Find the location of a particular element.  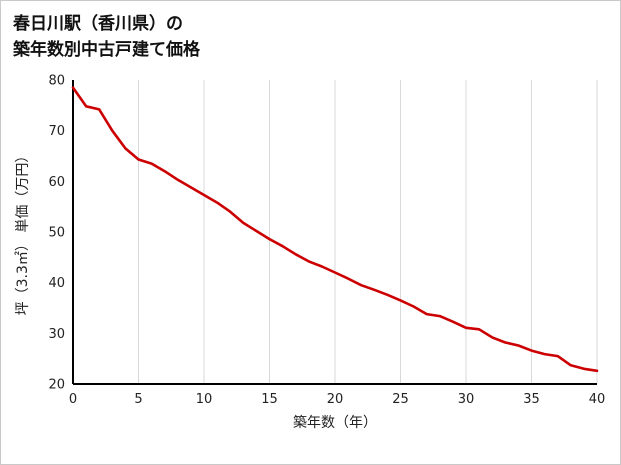

y-tick-label: 70 is located at coordinates (56, 131).